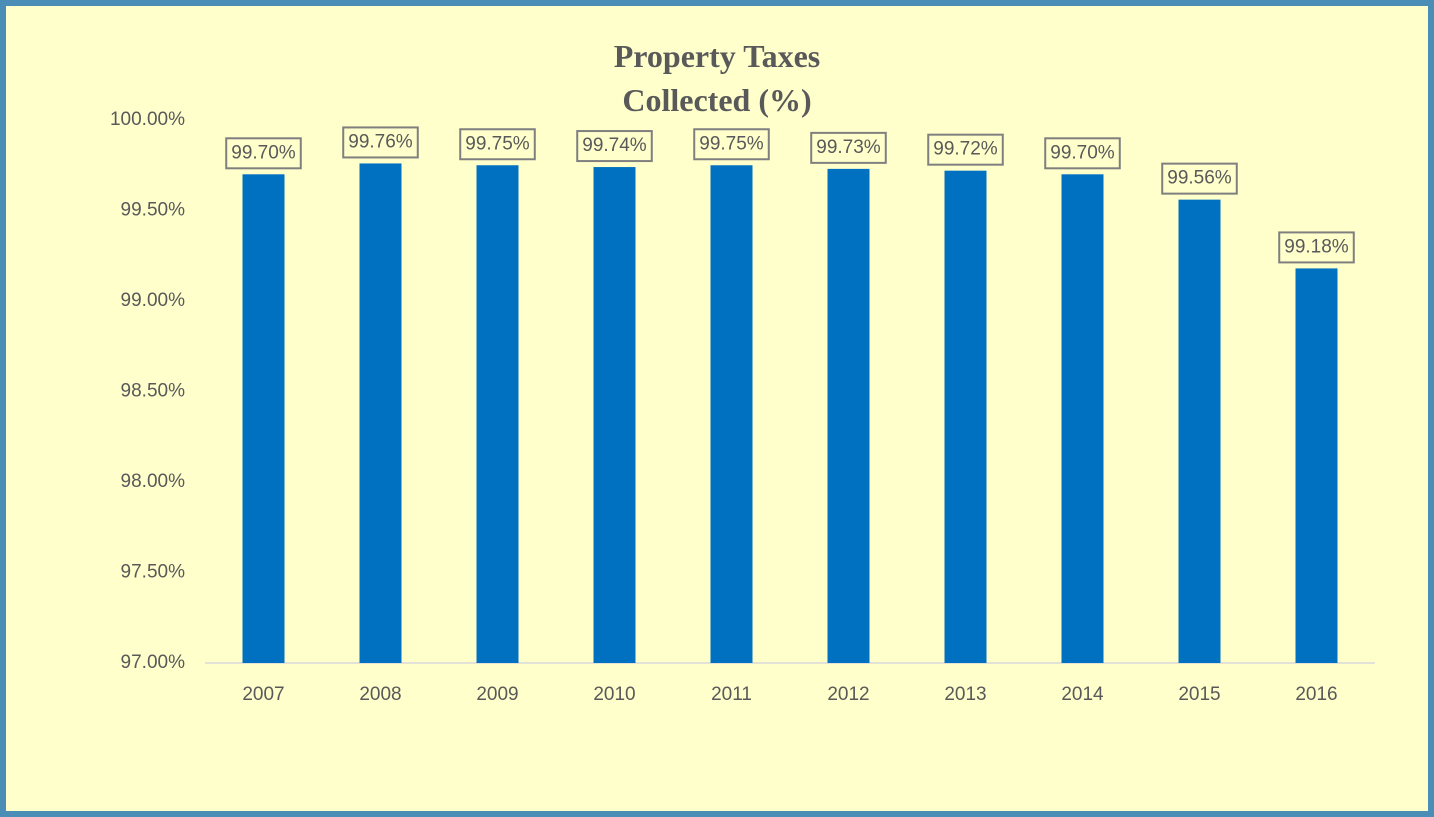 Image resolution: width=1434 pixels, height=817 pixels. I want to click on data-label: 99.72%, so click(965, 149).